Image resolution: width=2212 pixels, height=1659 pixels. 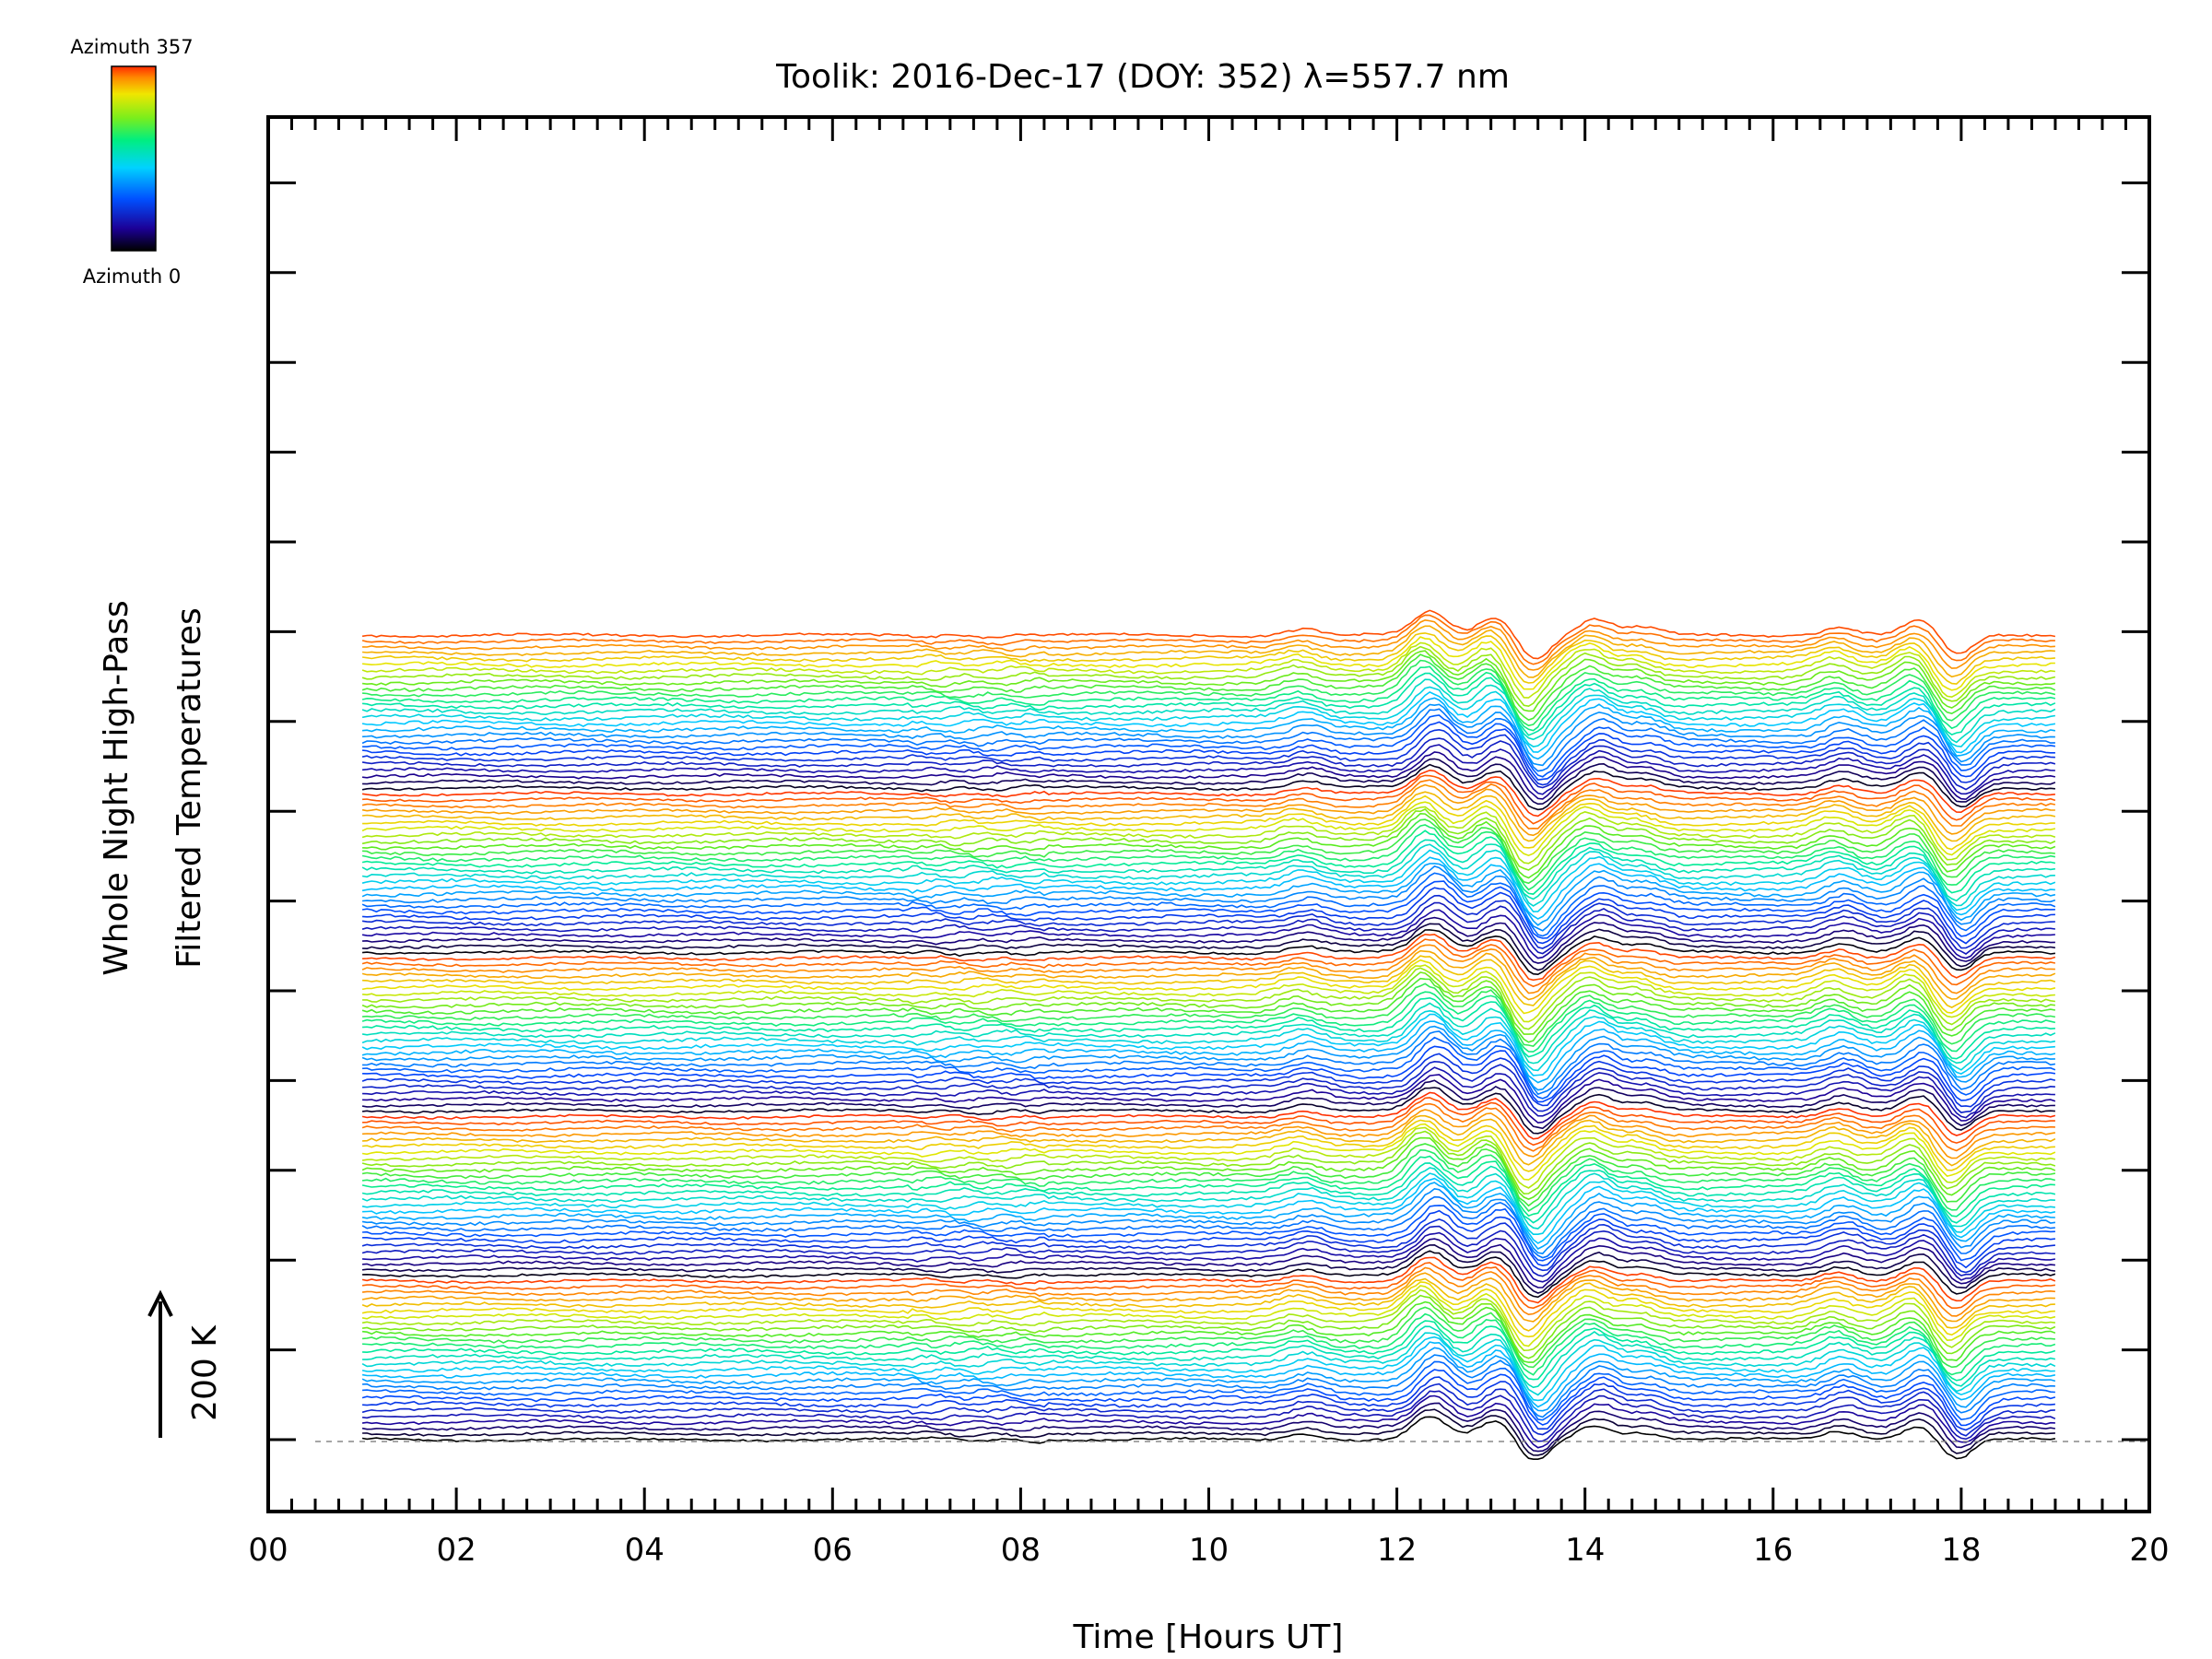 What do you see at coordinates (185, 1363) in the screenshot?
I see `scale-bar: 200 K` at bounding box center [185, 1363].